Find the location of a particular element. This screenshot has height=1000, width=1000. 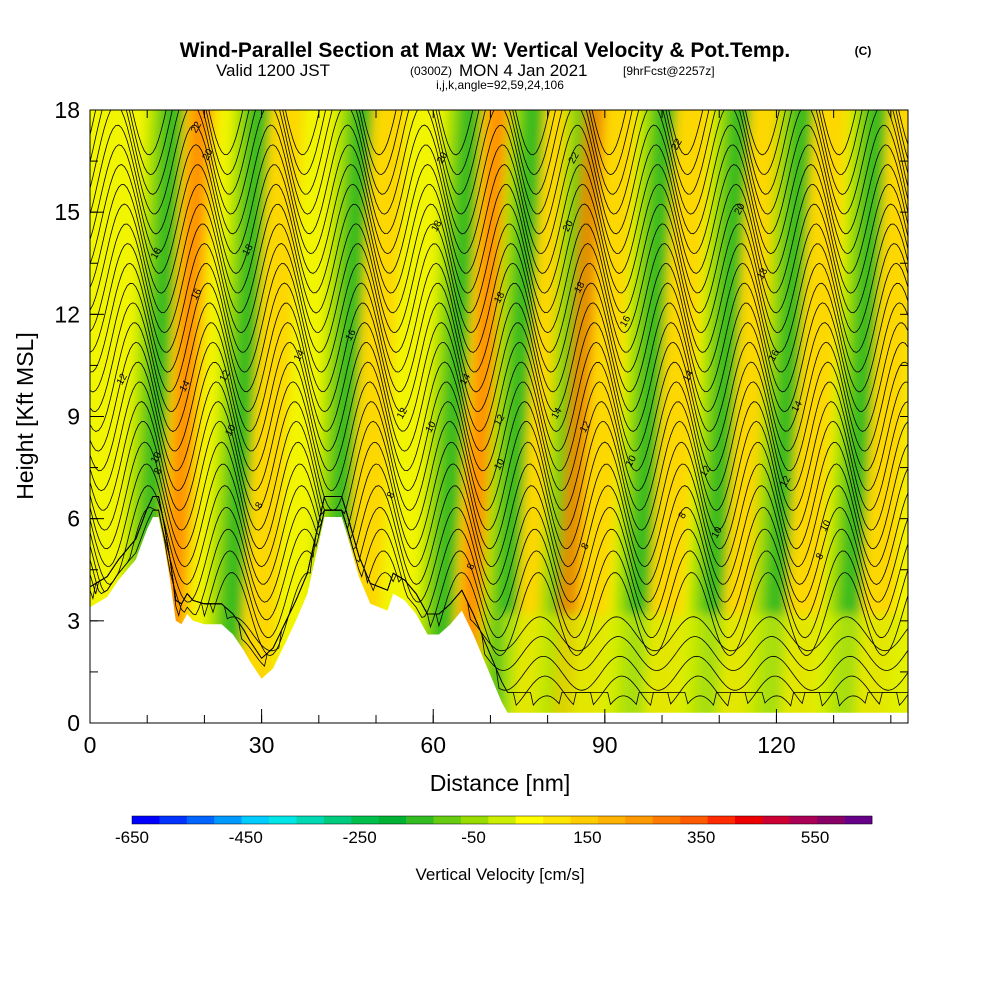

colorbar-label: -450 is located at coordinates (246, 837).